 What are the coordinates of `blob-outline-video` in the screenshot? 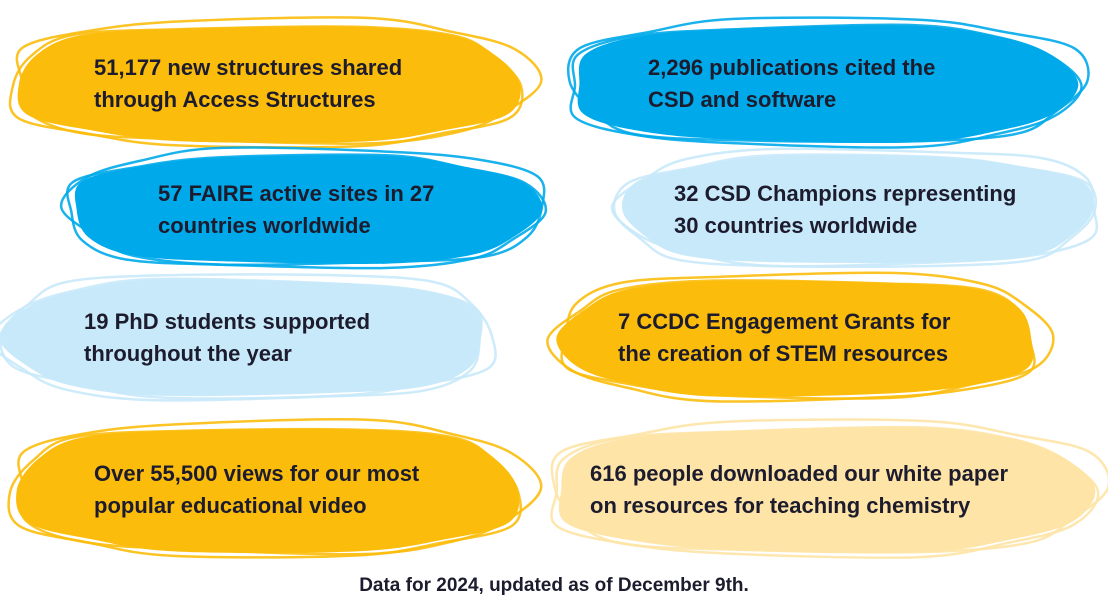 It's located at (280, 487).